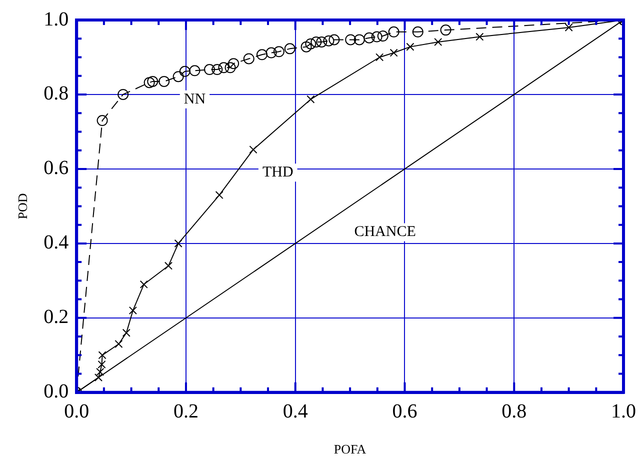 This screenshot has height=466, width=644. Describe the element at coordinates (278, 172) in the screenshot. I see `annotation: THD` at that location.